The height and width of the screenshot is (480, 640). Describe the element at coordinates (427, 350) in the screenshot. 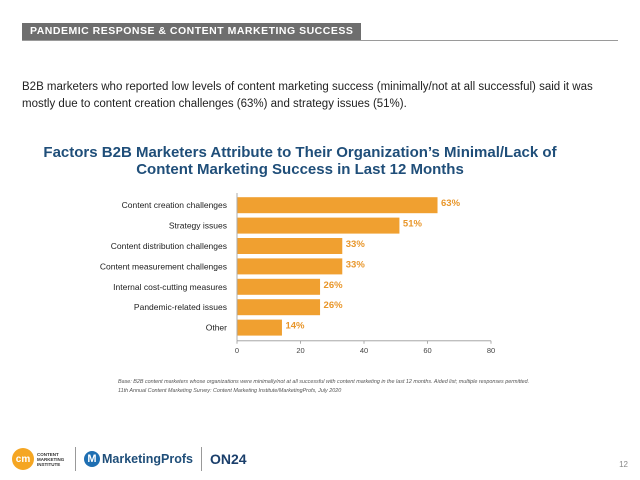

I see `x-tick-label: 60` at that location.